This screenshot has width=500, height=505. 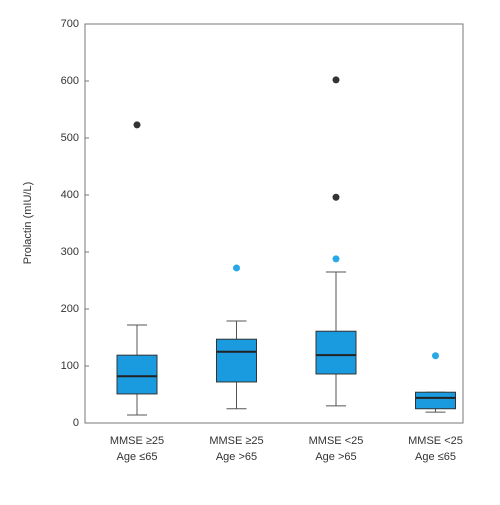 I want to click on y-tick-label: 0, so click(x=76, y=423).